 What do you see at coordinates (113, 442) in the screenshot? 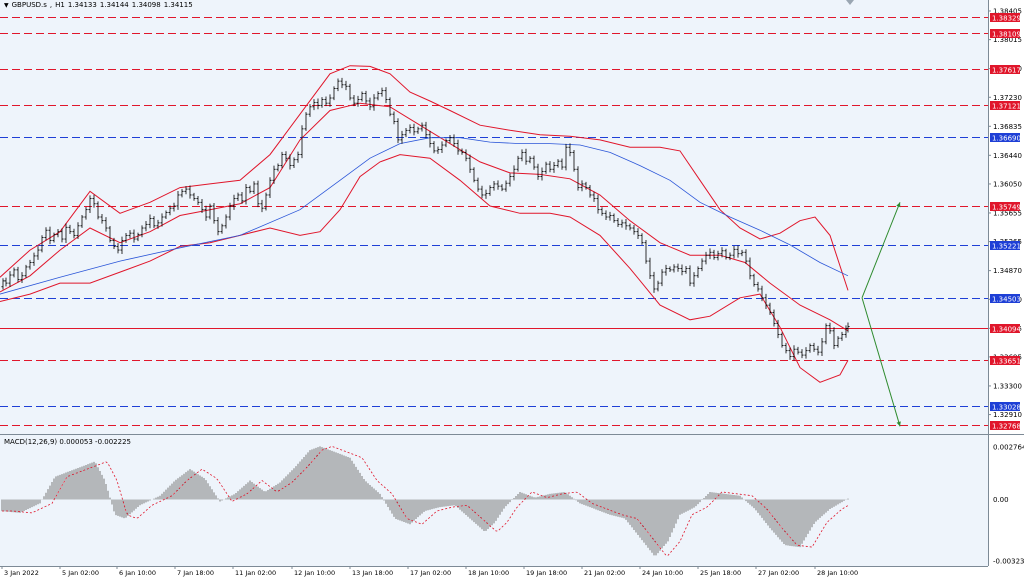
I see `macd-signal-value: -0.002225` at bounding box center [113, 442].